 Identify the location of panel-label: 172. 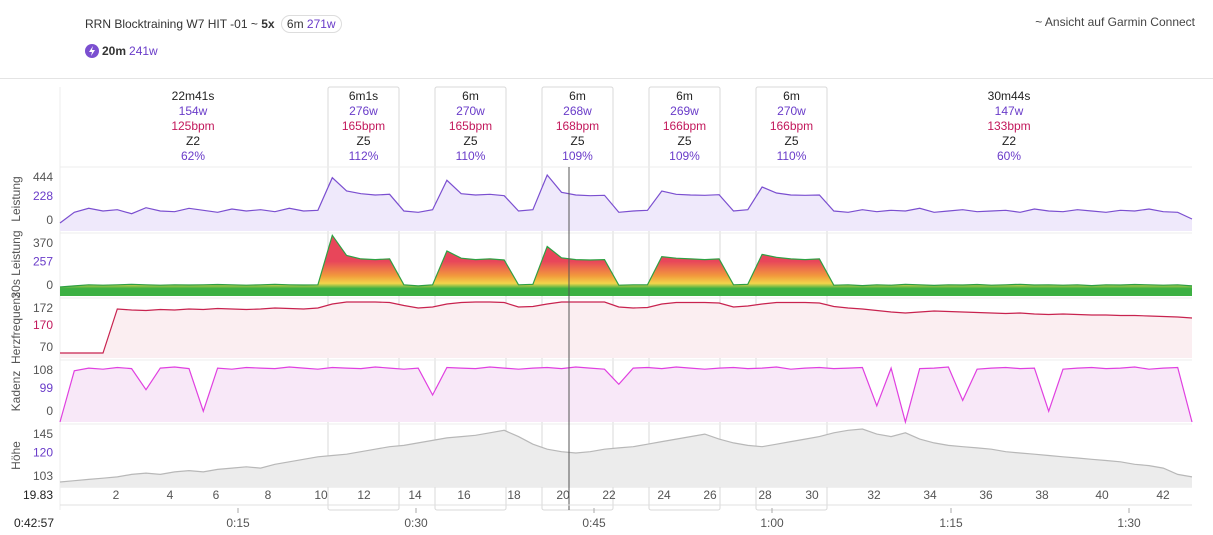
(43, 308).